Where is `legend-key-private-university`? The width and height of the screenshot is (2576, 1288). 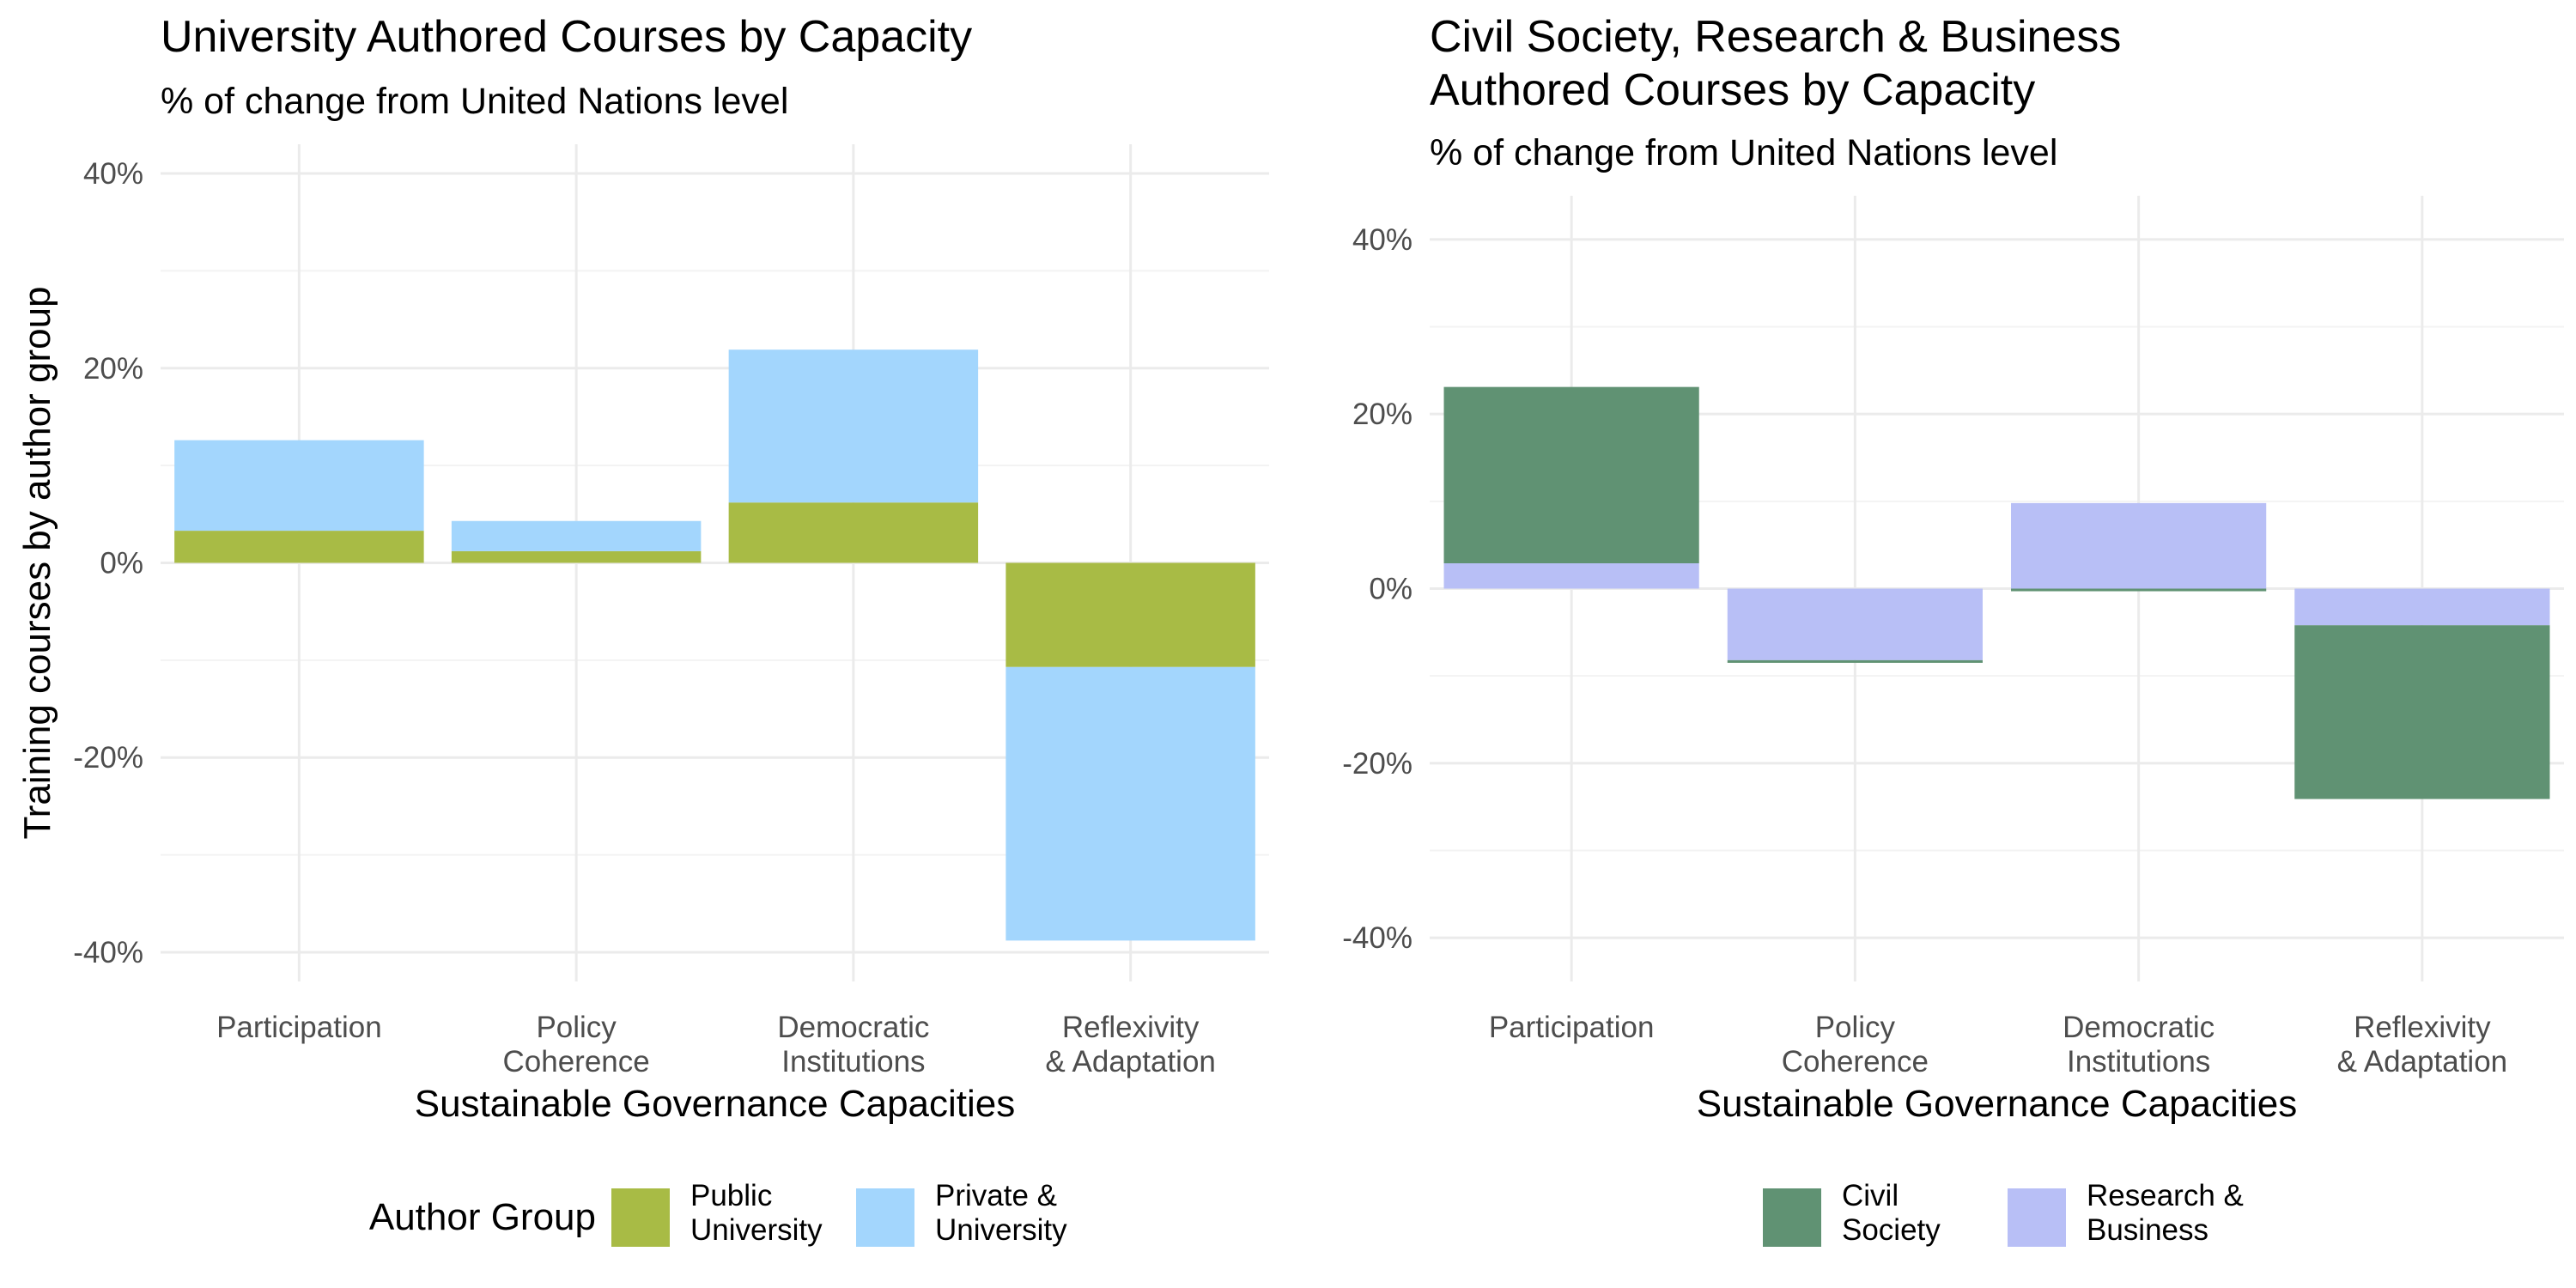
legend-key-private-university is located at coordinates (885, 1217).